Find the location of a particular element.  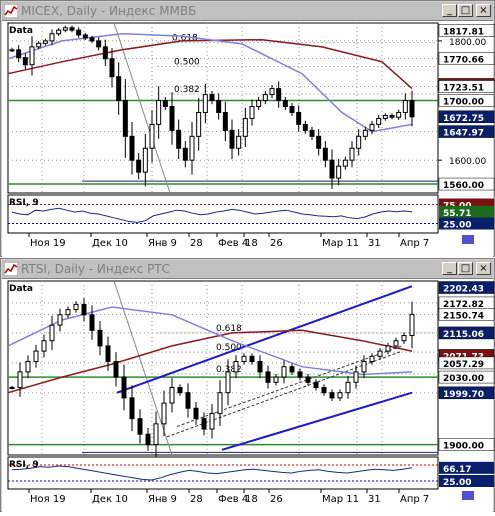

price-axis-label: 1723.51 is located at coordinates (463, 89).